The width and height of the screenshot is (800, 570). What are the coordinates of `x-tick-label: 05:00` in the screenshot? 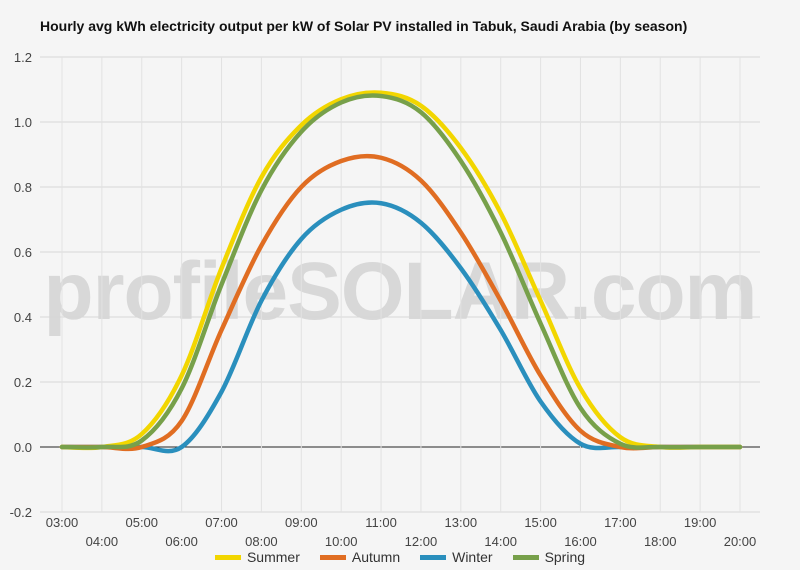 It's located at (141, 522).